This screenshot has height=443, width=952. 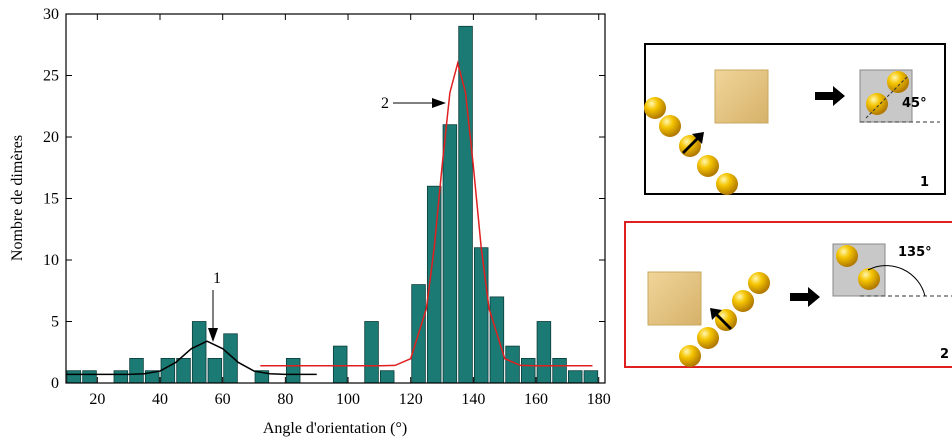 I want to click on y-tick-label: 15, so click(x=51, y=199).